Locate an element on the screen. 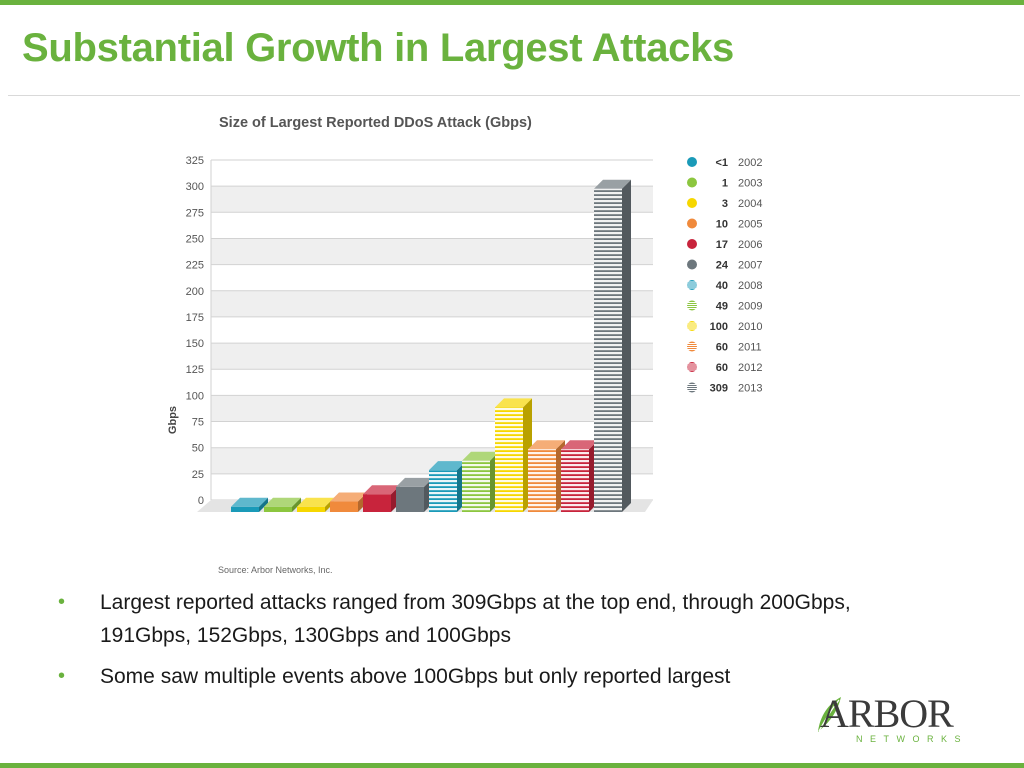 This screenshot has width=1024, height=768. legend-item: 309 2013 is located at coordinates (724, 388).